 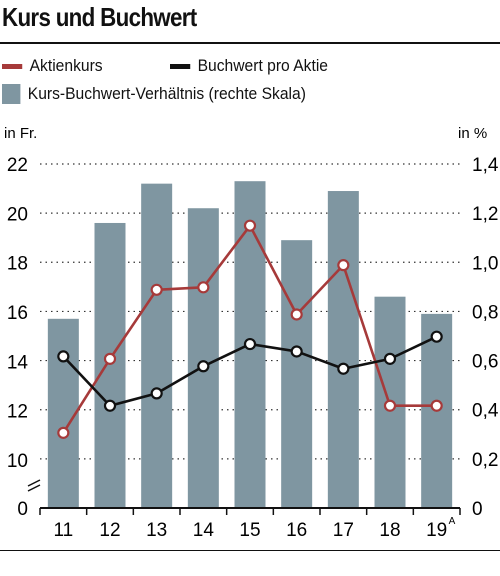 I want to click on legend-item-buchwert: Buchwert pro Aktie, so click(x=249, y=66).